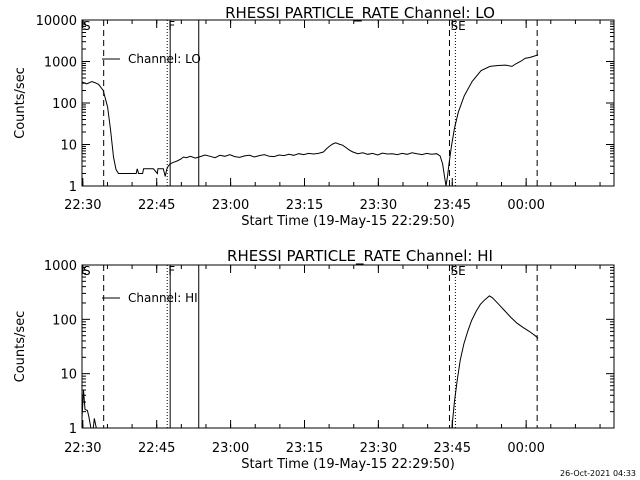 This screenshot has width=640, height=480. Describe the element at coordinates (598, 473) in the screenshot. I see `footer-timestamp: 26-Oct-2021 04:33` at that location.